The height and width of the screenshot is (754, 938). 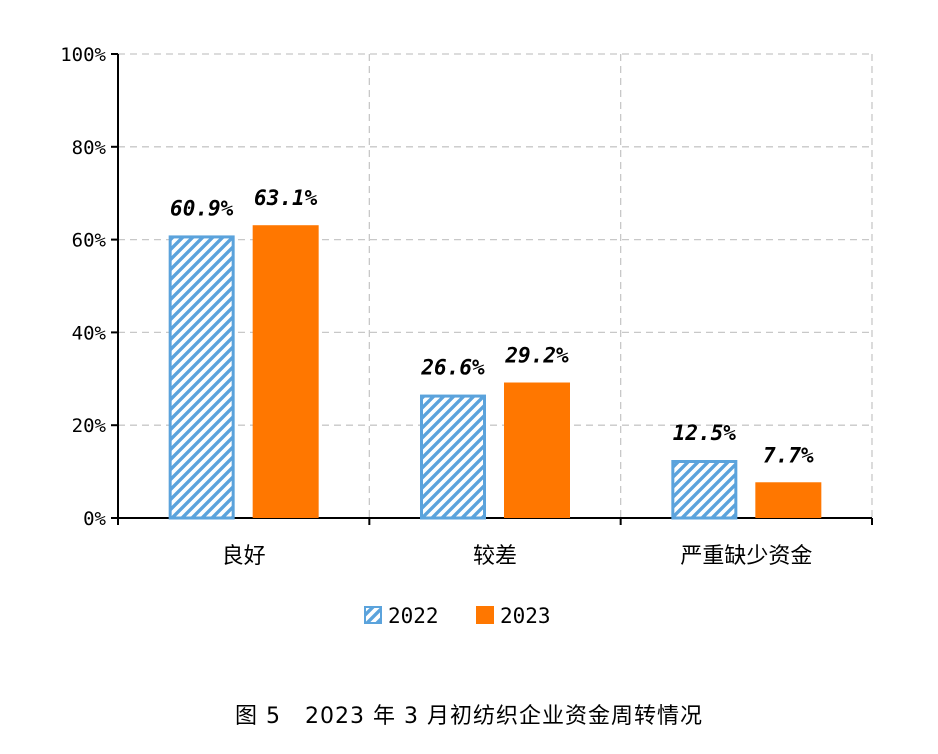 What do you see at coordinates (286, 198) in the screenshot?
I see `data-label-2023-0: 63.1%` at bounding box center [286, 198].